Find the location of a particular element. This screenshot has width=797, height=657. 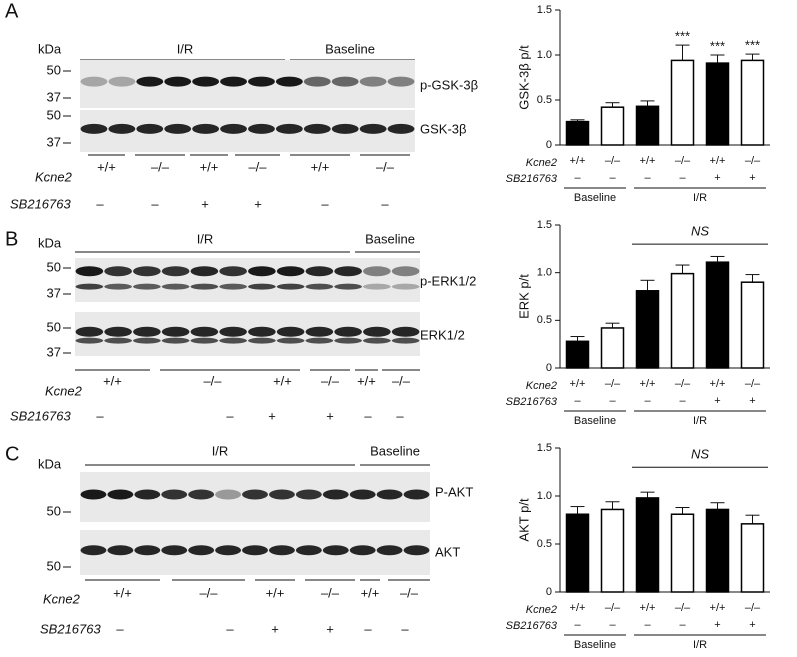

row-label: Kcne2 is located at coordinates (62, 598).